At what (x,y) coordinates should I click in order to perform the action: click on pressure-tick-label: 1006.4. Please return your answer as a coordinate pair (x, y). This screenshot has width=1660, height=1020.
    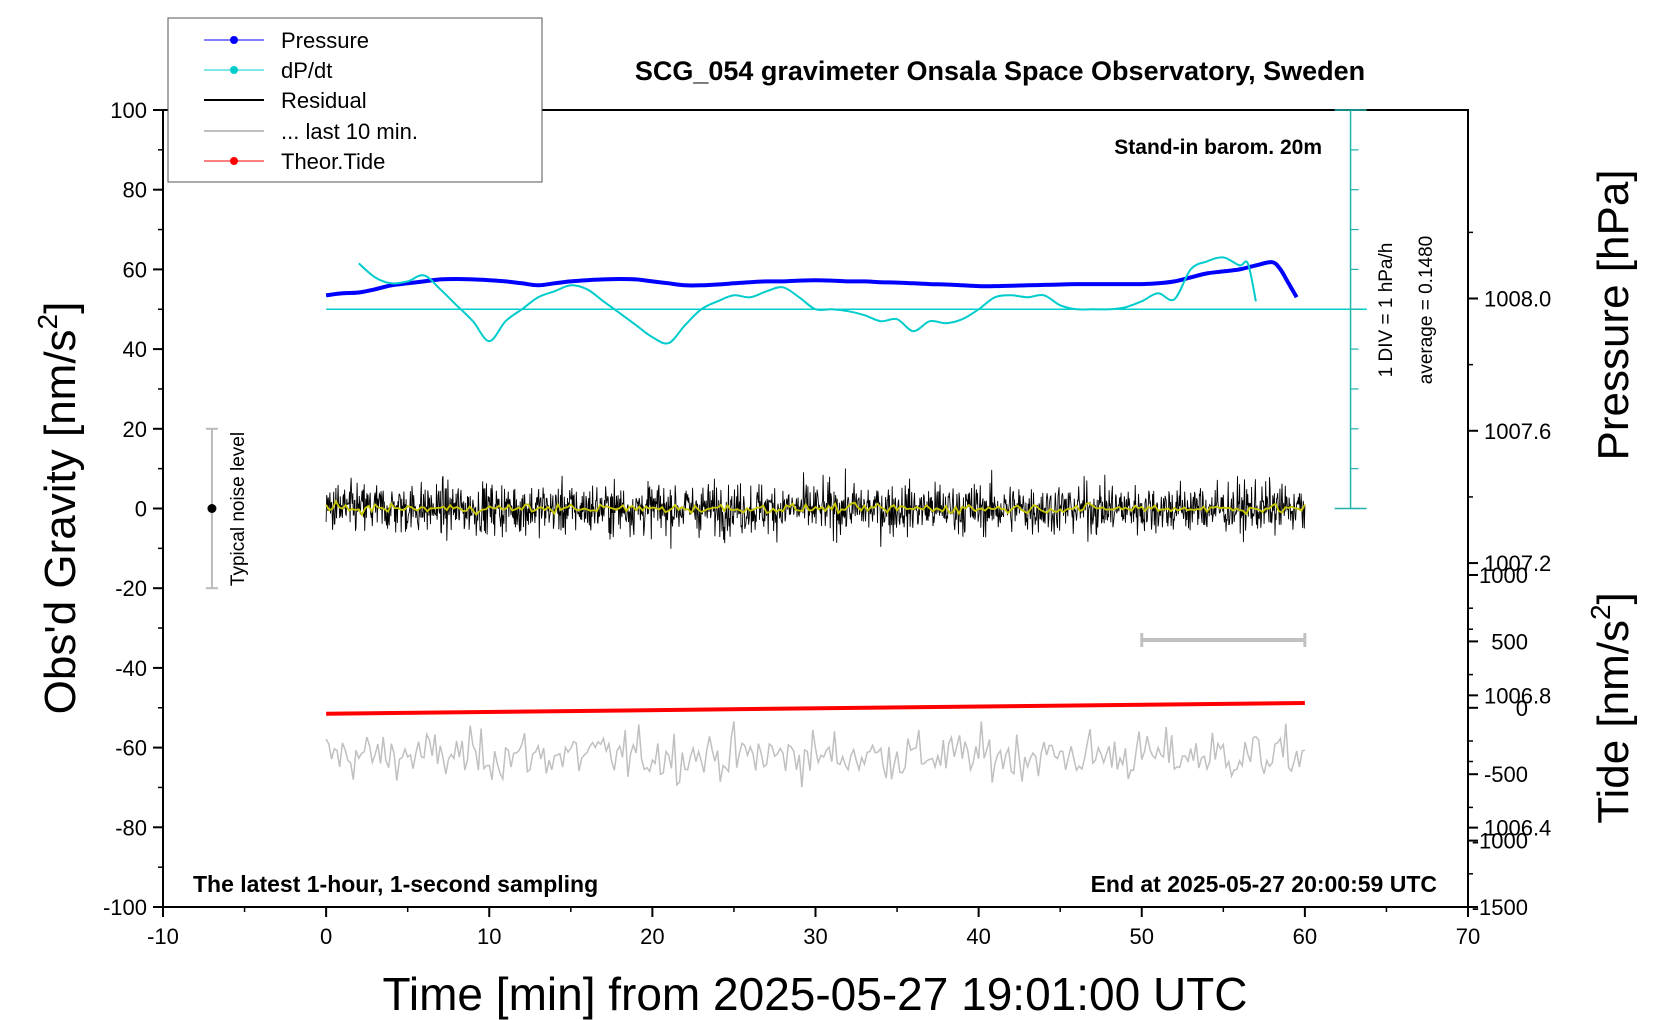
    Looking at the image, I should click on (1517, 828).